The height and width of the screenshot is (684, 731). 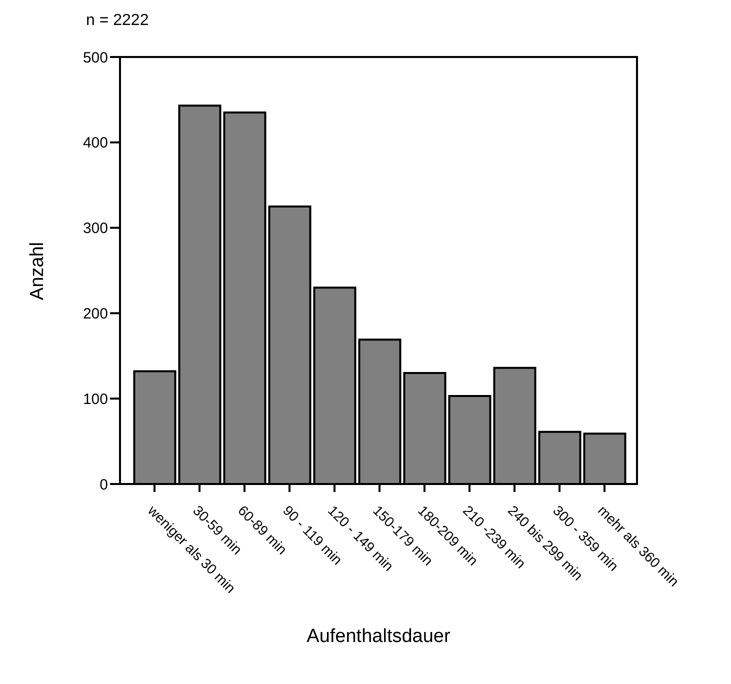 I want to click on y-tick-label: 100, so click(x=95, y=399).